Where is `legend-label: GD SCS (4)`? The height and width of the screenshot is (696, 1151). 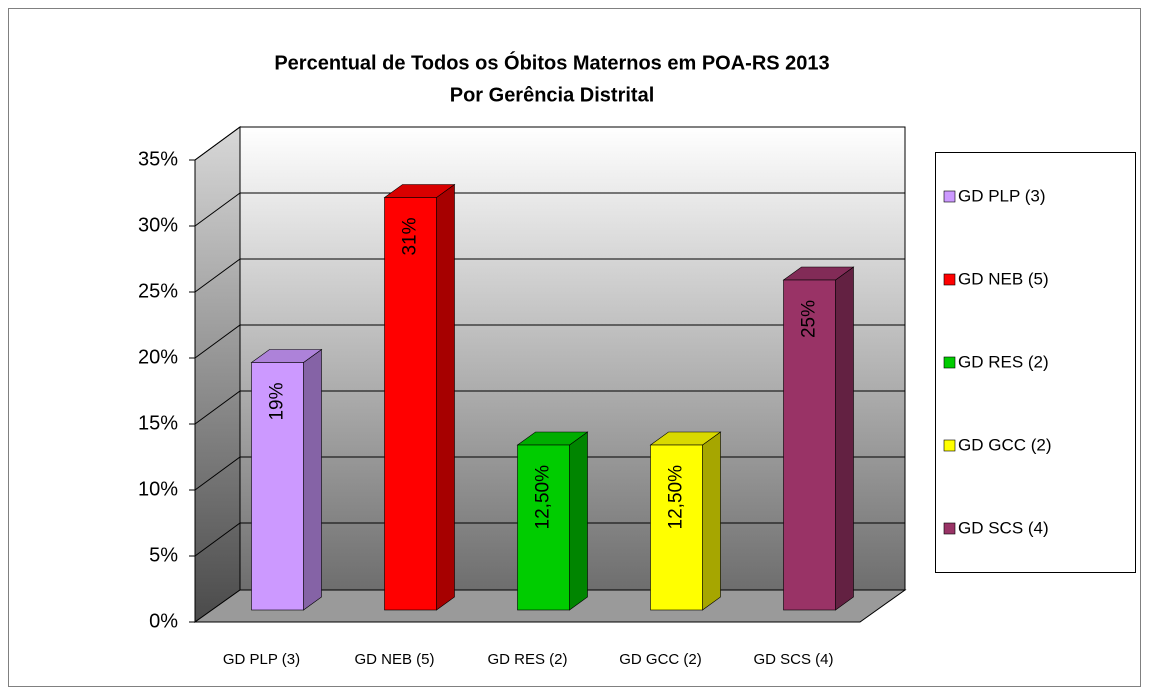
legend-label: GD SCS (4) is located at coordinates (1003, 527).